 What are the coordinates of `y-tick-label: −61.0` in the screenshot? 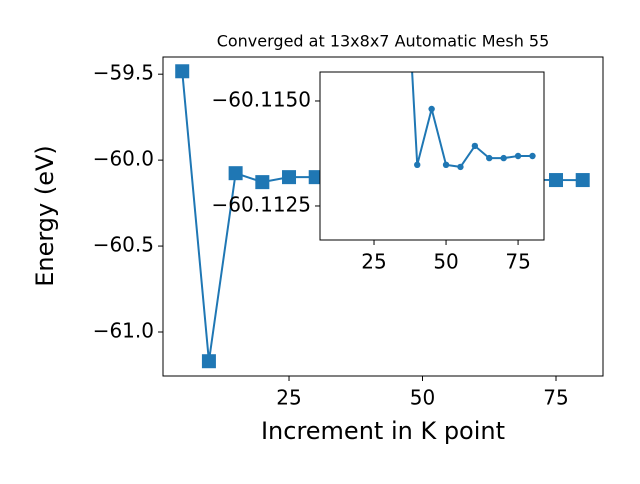 It's located at (123, 331).